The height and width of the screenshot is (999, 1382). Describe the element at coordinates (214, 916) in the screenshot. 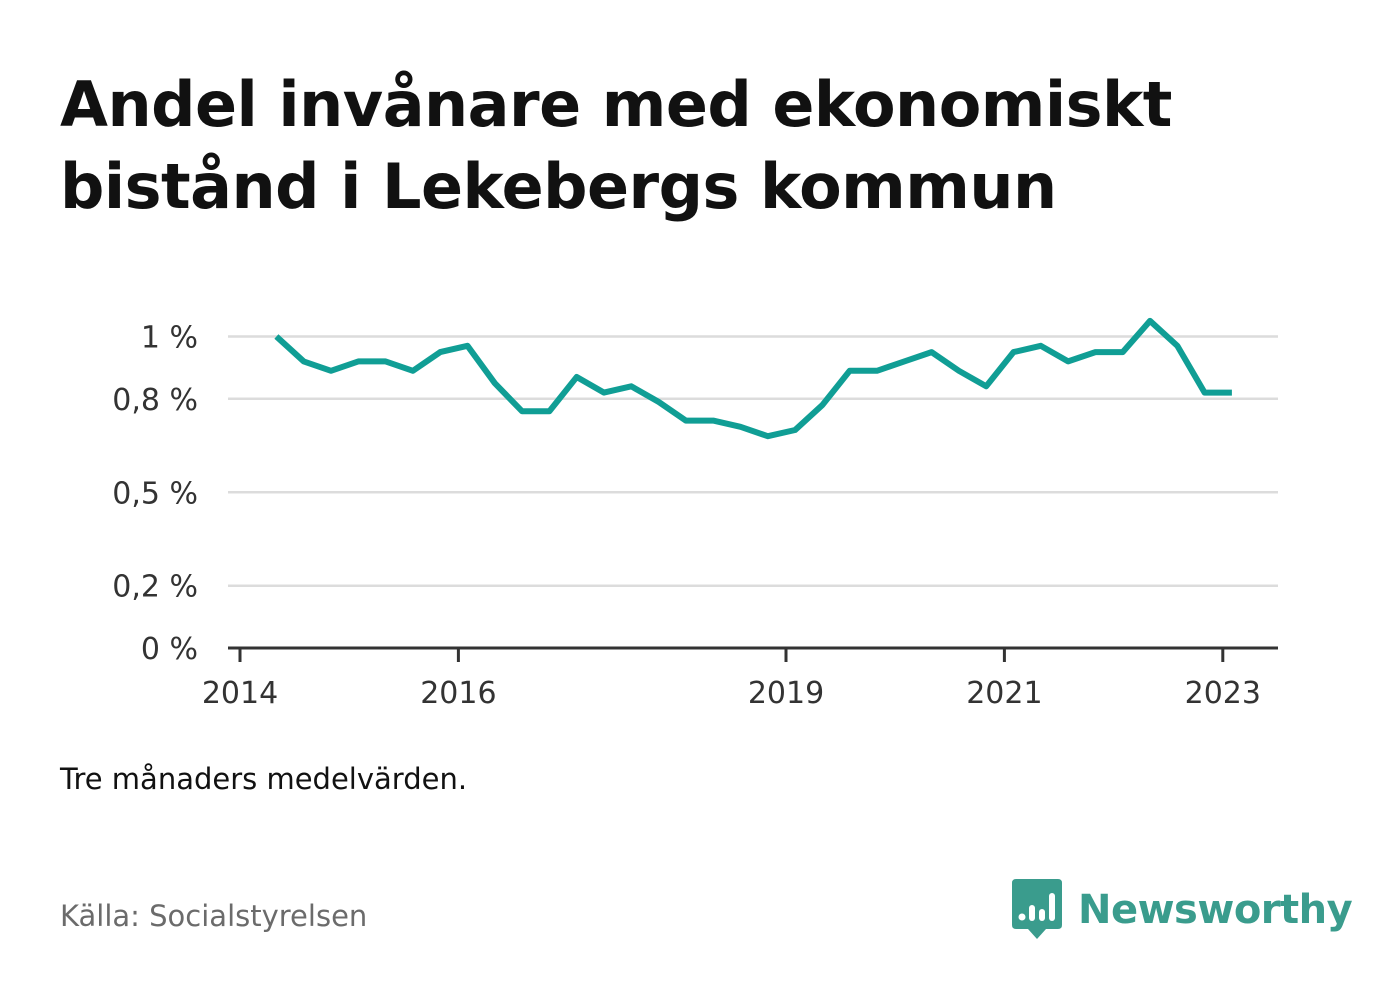

I see `source-credit: Källa: Socialstyrelsen` at that location.